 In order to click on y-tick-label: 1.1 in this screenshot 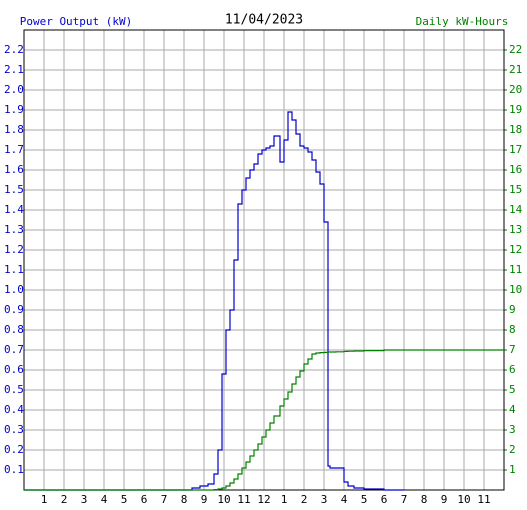, I will do `click(14, 269)`.